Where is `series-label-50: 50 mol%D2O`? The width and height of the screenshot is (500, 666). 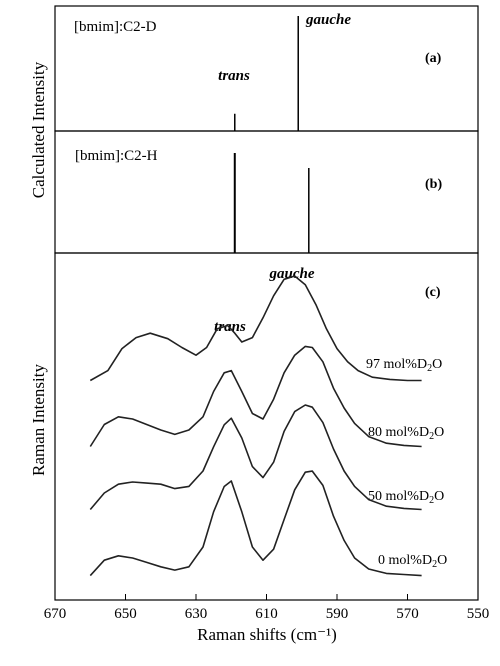
series-label-50: 50 mol%D2O is located at coordinates (406, 497).